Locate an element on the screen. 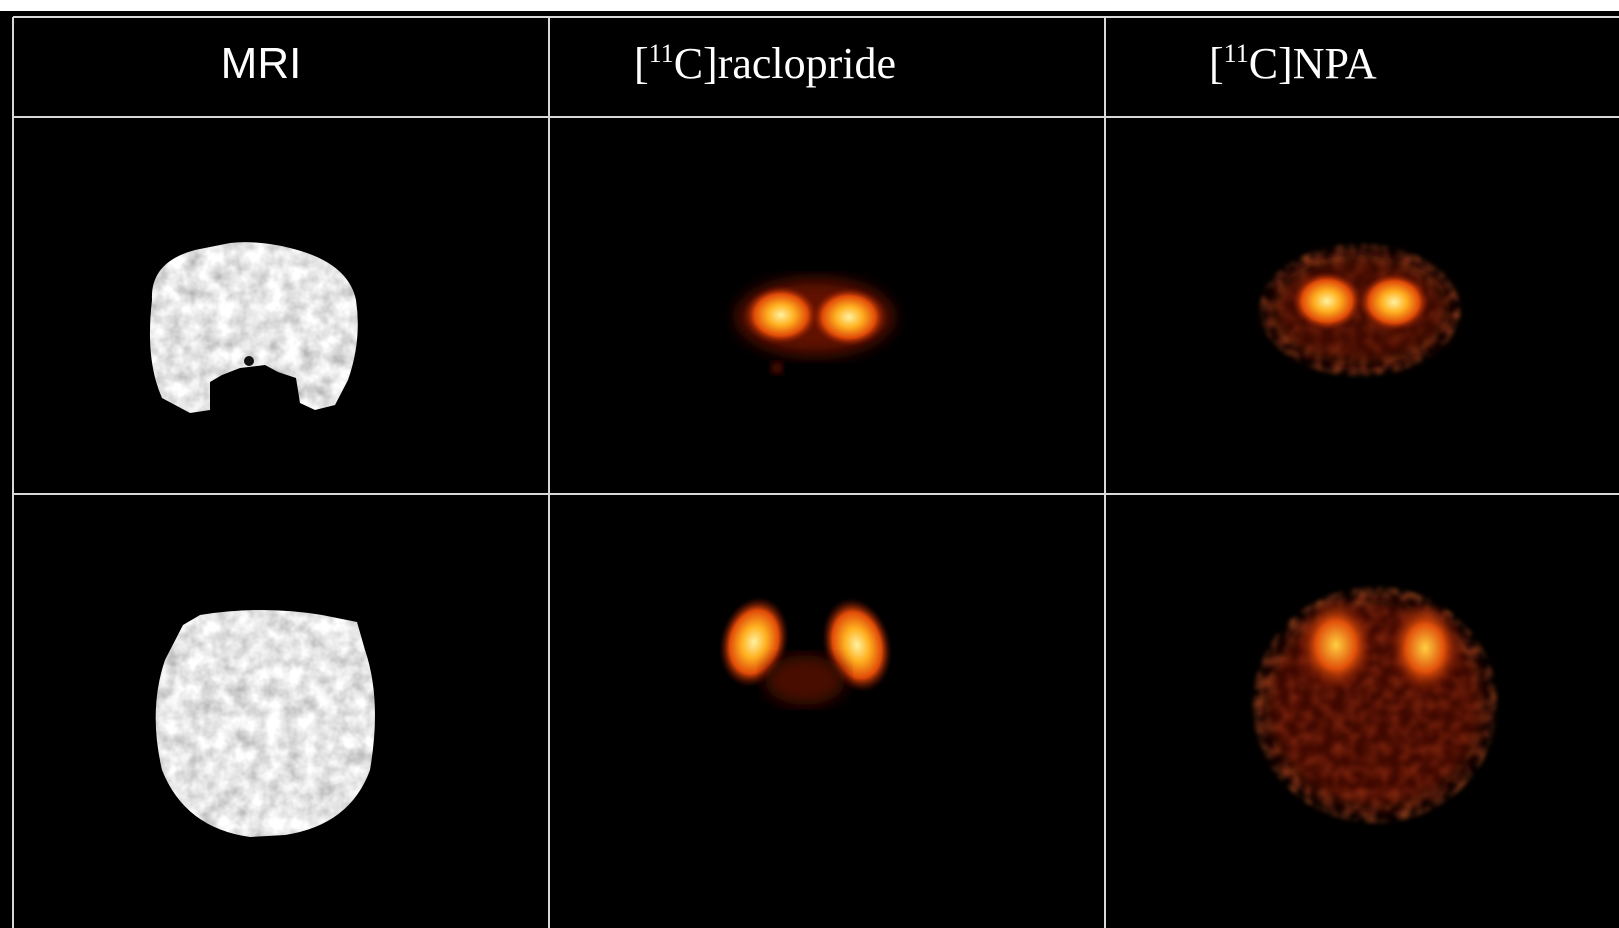 This screenshot has width=1619, height=928. column-header: [11C]raclopride is located at coordinates (765, 63).